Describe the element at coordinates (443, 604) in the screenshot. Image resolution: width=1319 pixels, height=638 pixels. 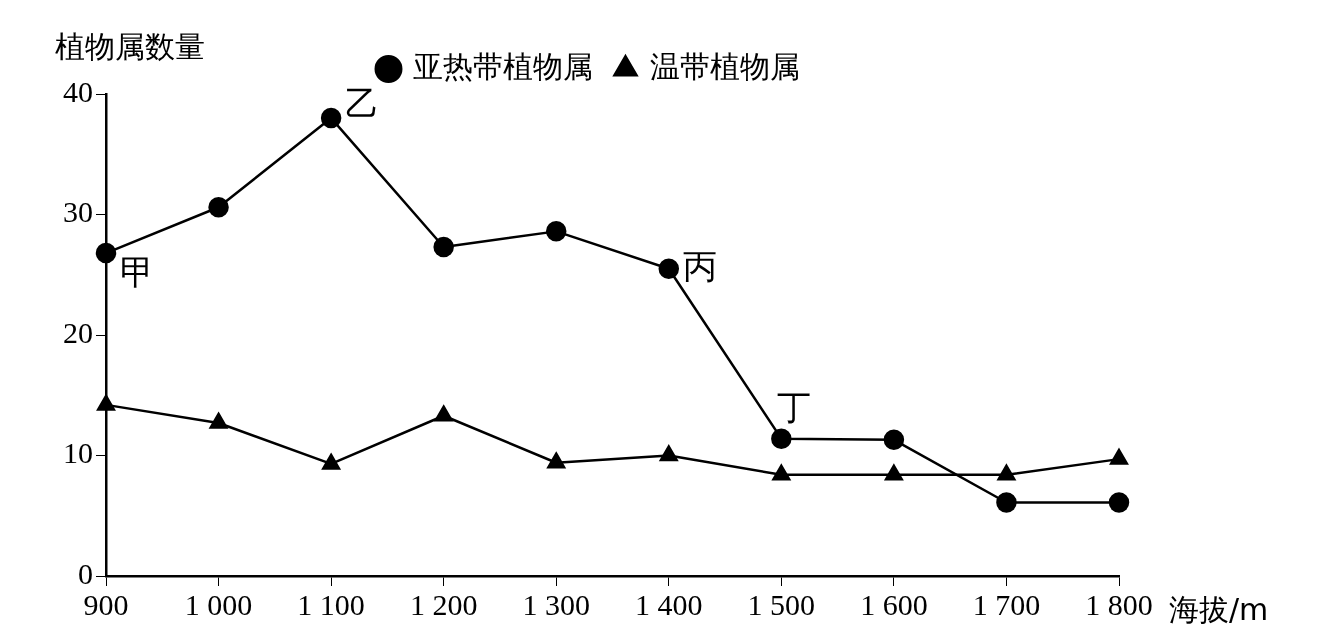
I see `x-tick-label: 1 200` at that location.